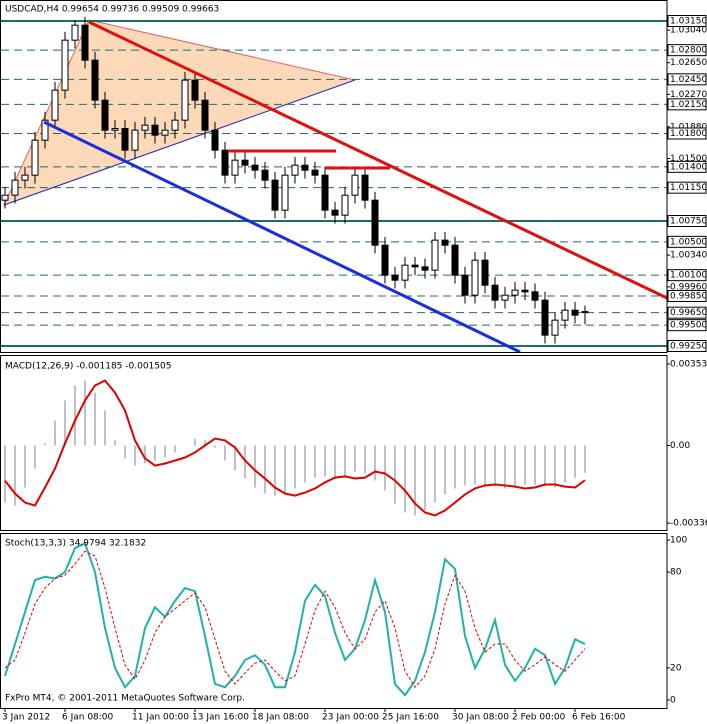  I want to click on x-tick-label: 6 Jan 08:00, so click(88, 718).